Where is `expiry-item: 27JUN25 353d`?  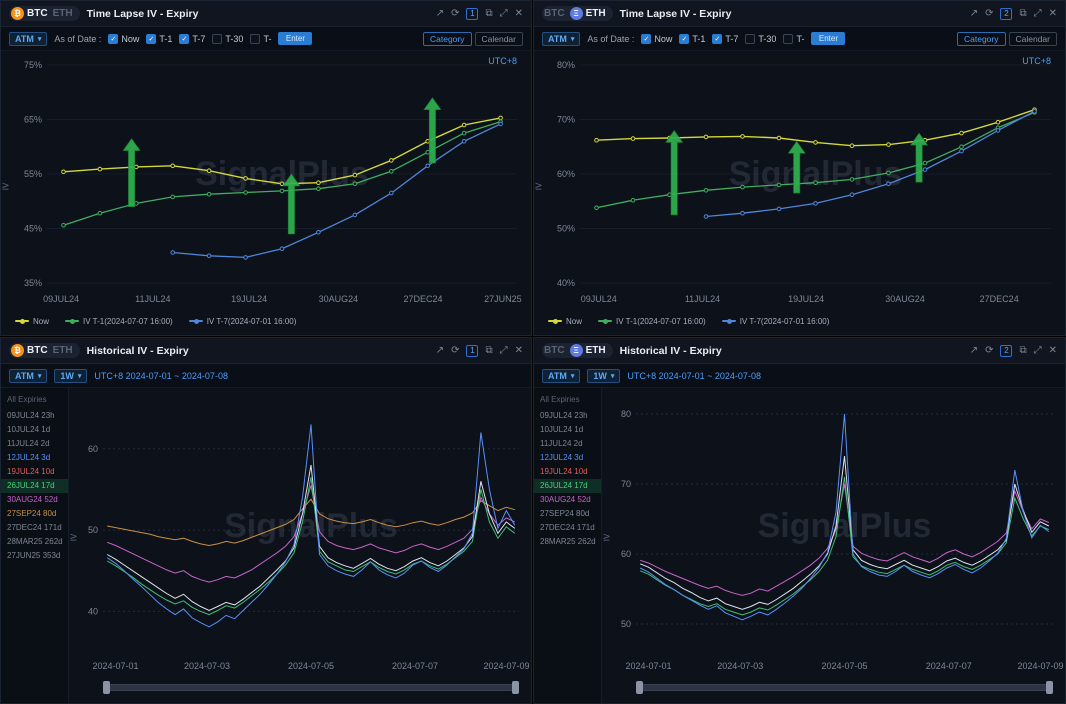
expiry-item: 27JUN25 353d is located at coordinates (34, 555).